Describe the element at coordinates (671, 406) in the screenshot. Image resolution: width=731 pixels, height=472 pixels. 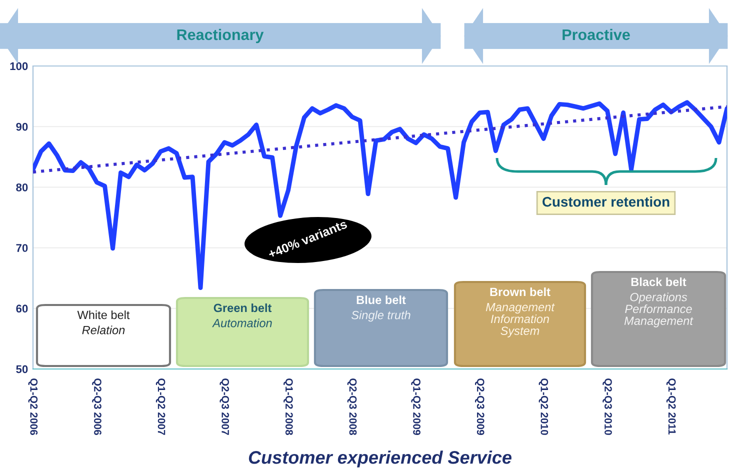
I see `x-tick-label: Q1-Q2 2011` at that location.